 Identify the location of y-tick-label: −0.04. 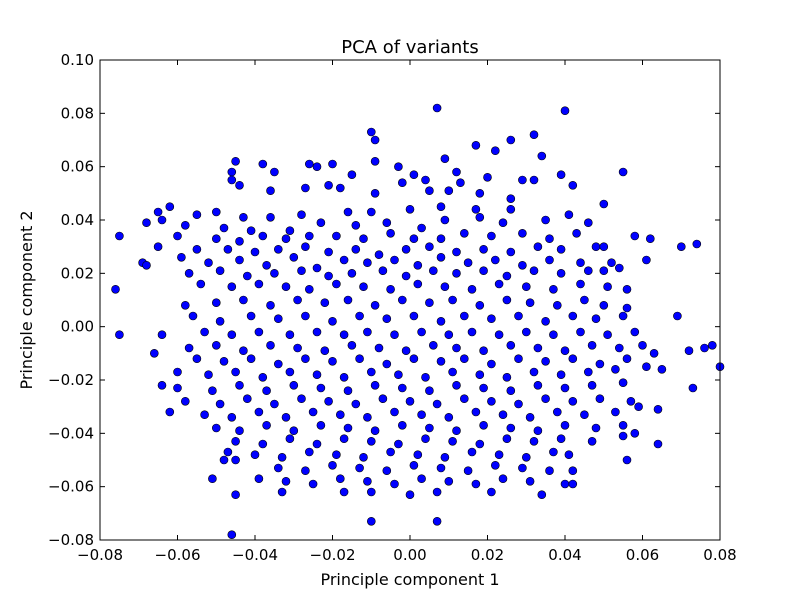
(71, 433).